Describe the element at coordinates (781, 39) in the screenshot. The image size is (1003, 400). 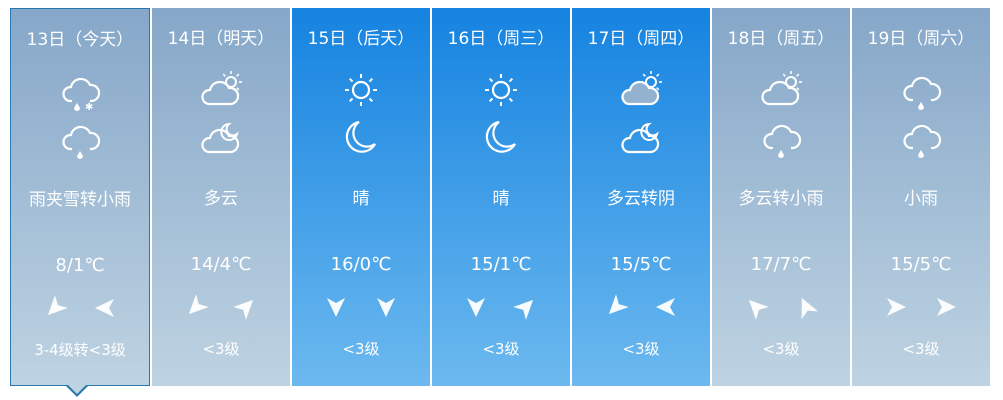
I see `day-date: 18日（周五）` at that location.